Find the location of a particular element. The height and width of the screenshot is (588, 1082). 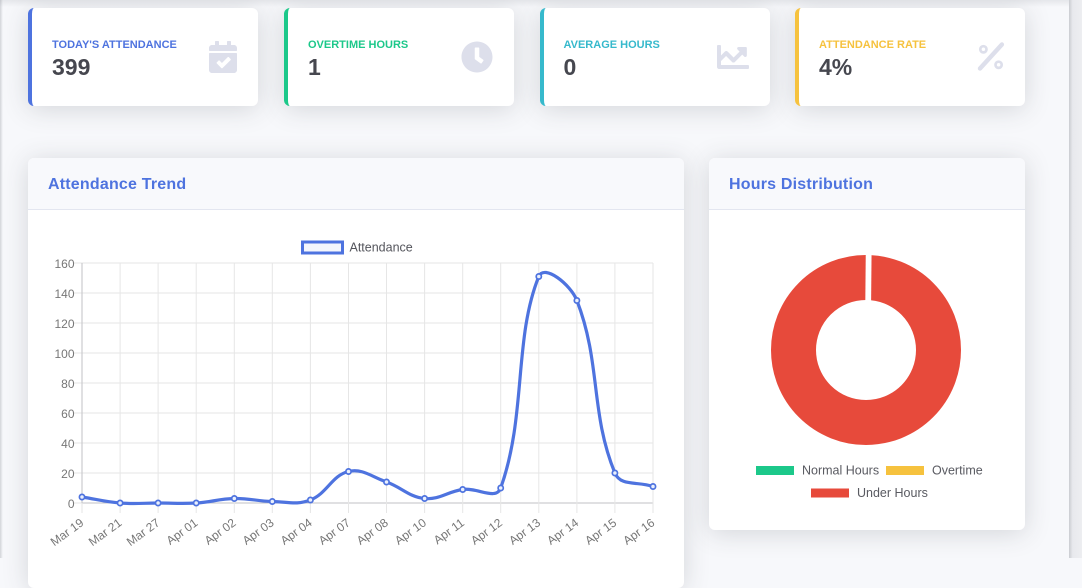

svg-text: Apr 07 is located at coordinates (334, 531).